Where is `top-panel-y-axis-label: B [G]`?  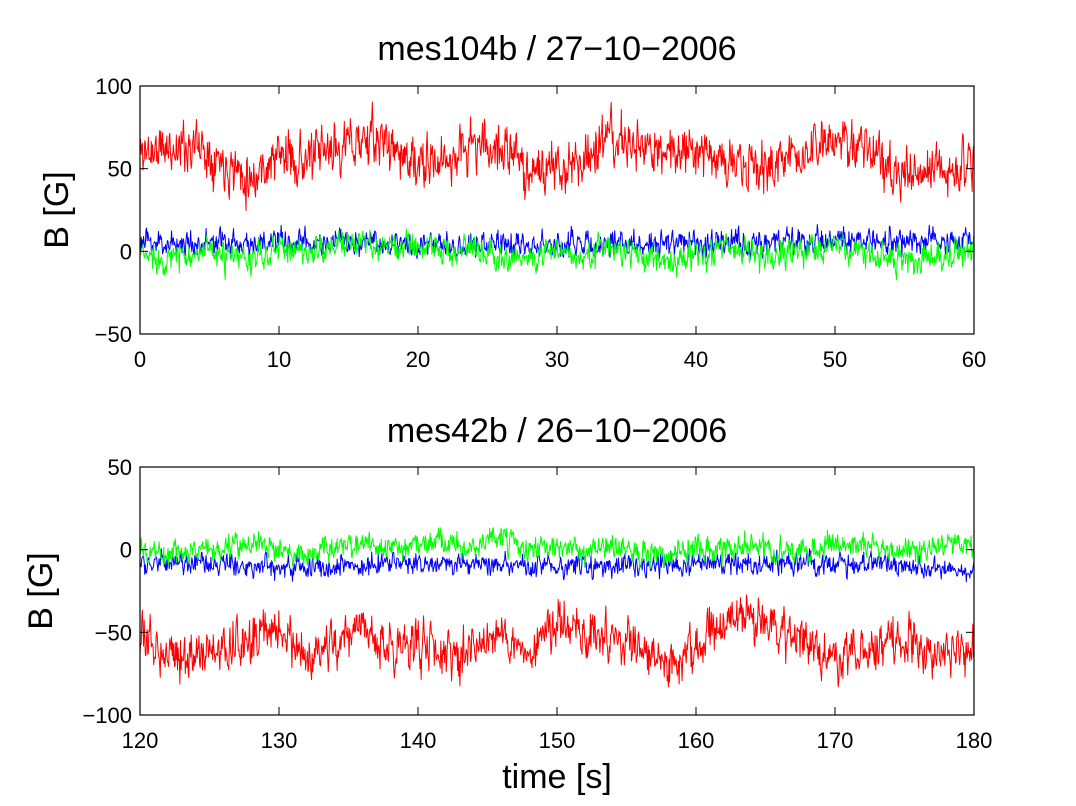
top-panel-y-axis-label: B [G] is located at coordinates (57, 209).